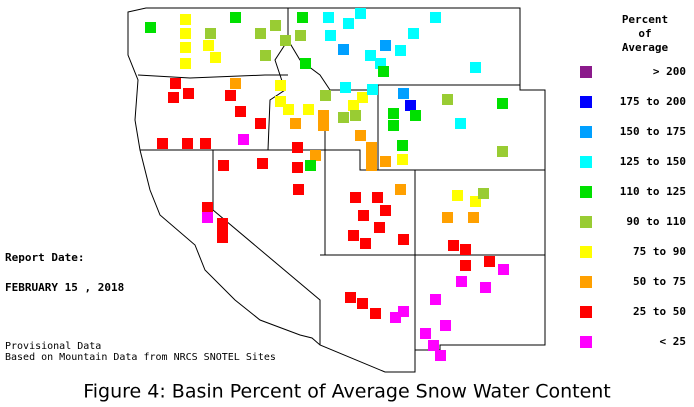 The height and width of the screenshot is (407, 694). What do you see at coordinates (653, 101) in the screenshot?
I see `legend-label: 175 to 200` at bounding box center [653, 101].